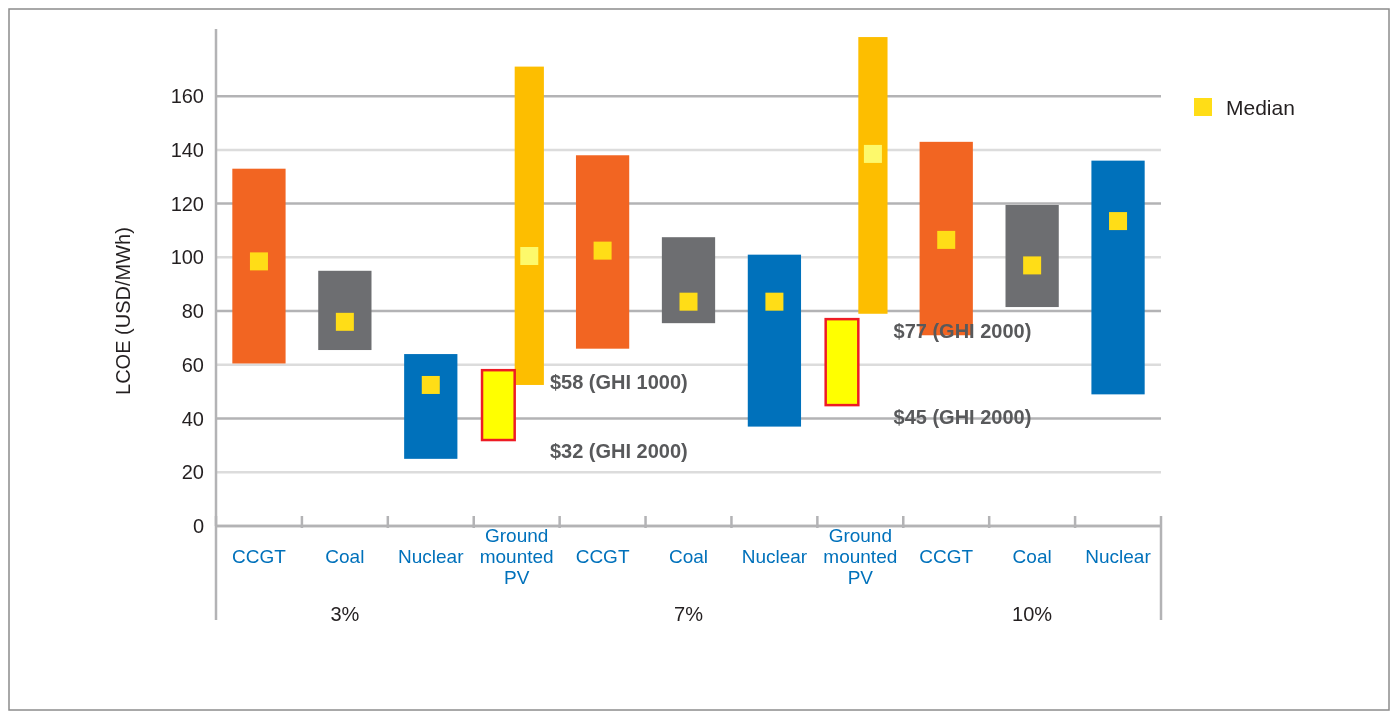 This screenshot has height=719, width=1398. Describe the element at coordinates (689, 614) in the screenshot. I see `text: 7%` at that location.